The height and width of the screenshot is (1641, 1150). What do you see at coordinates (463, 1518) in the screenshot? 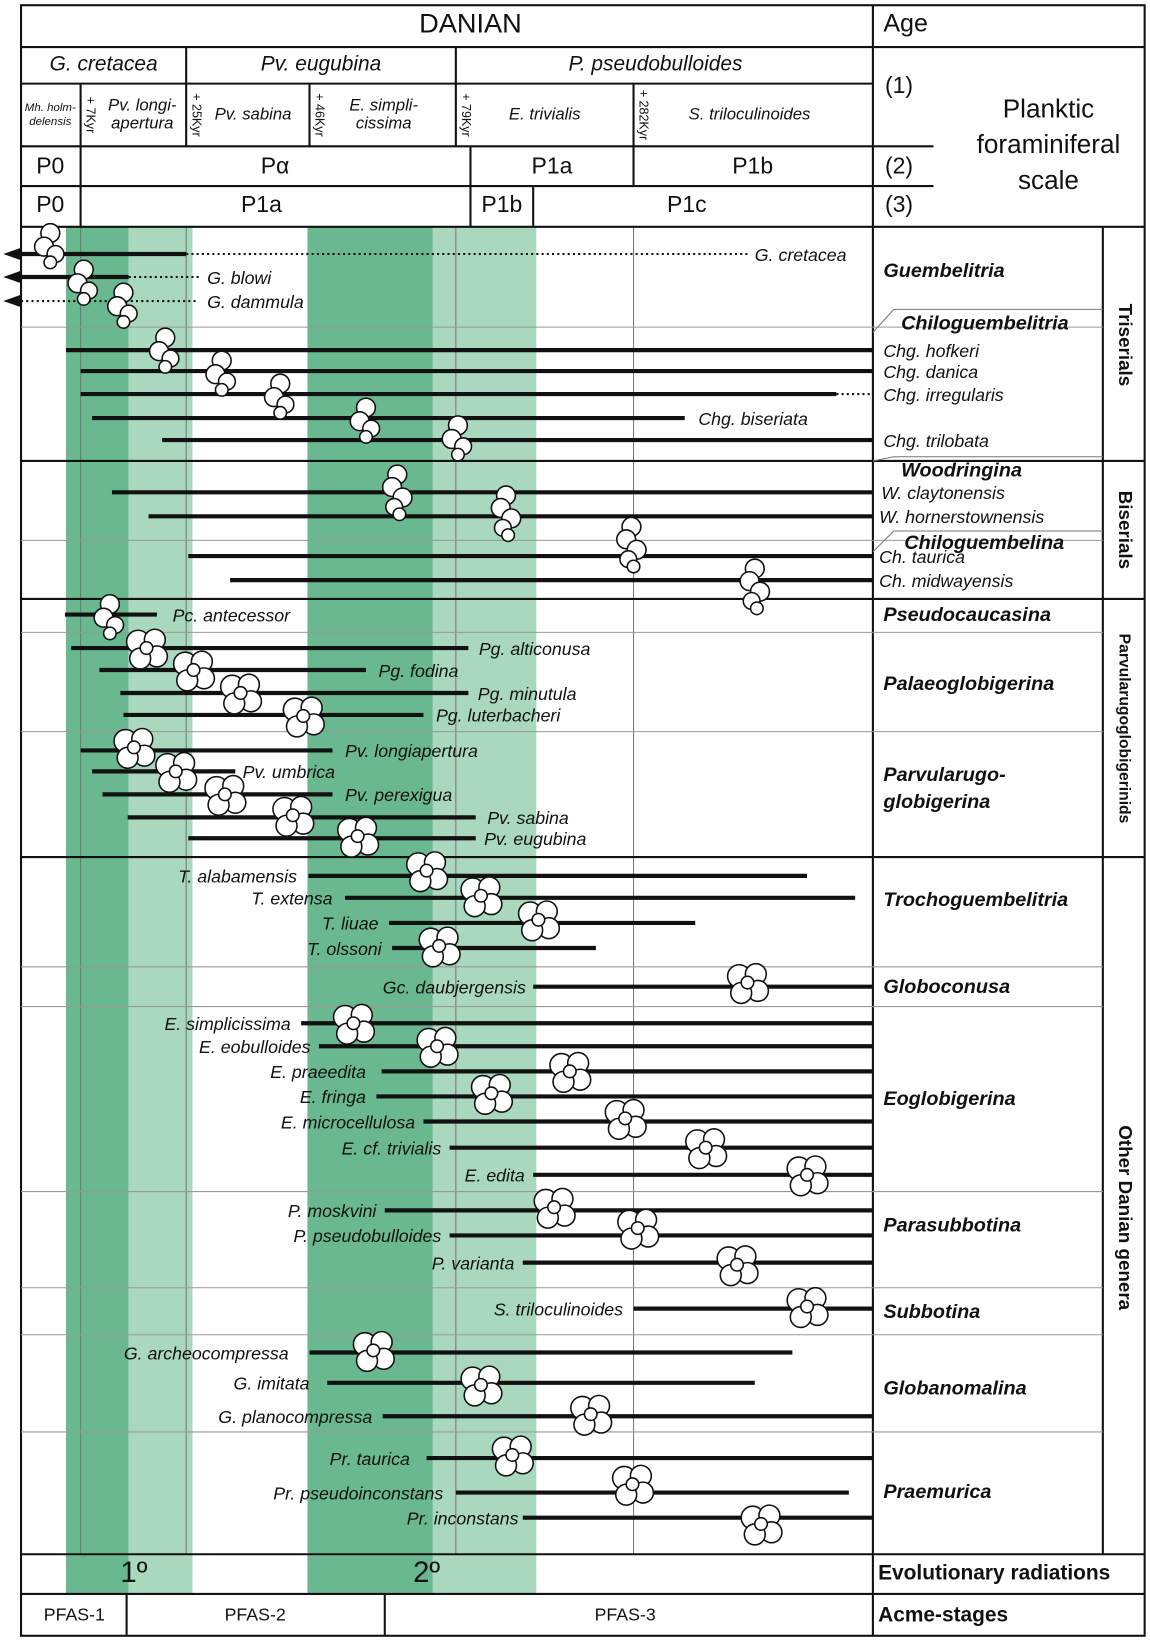
I see `species-label: Pr. inconstans` at bounding box center [463, 1518].